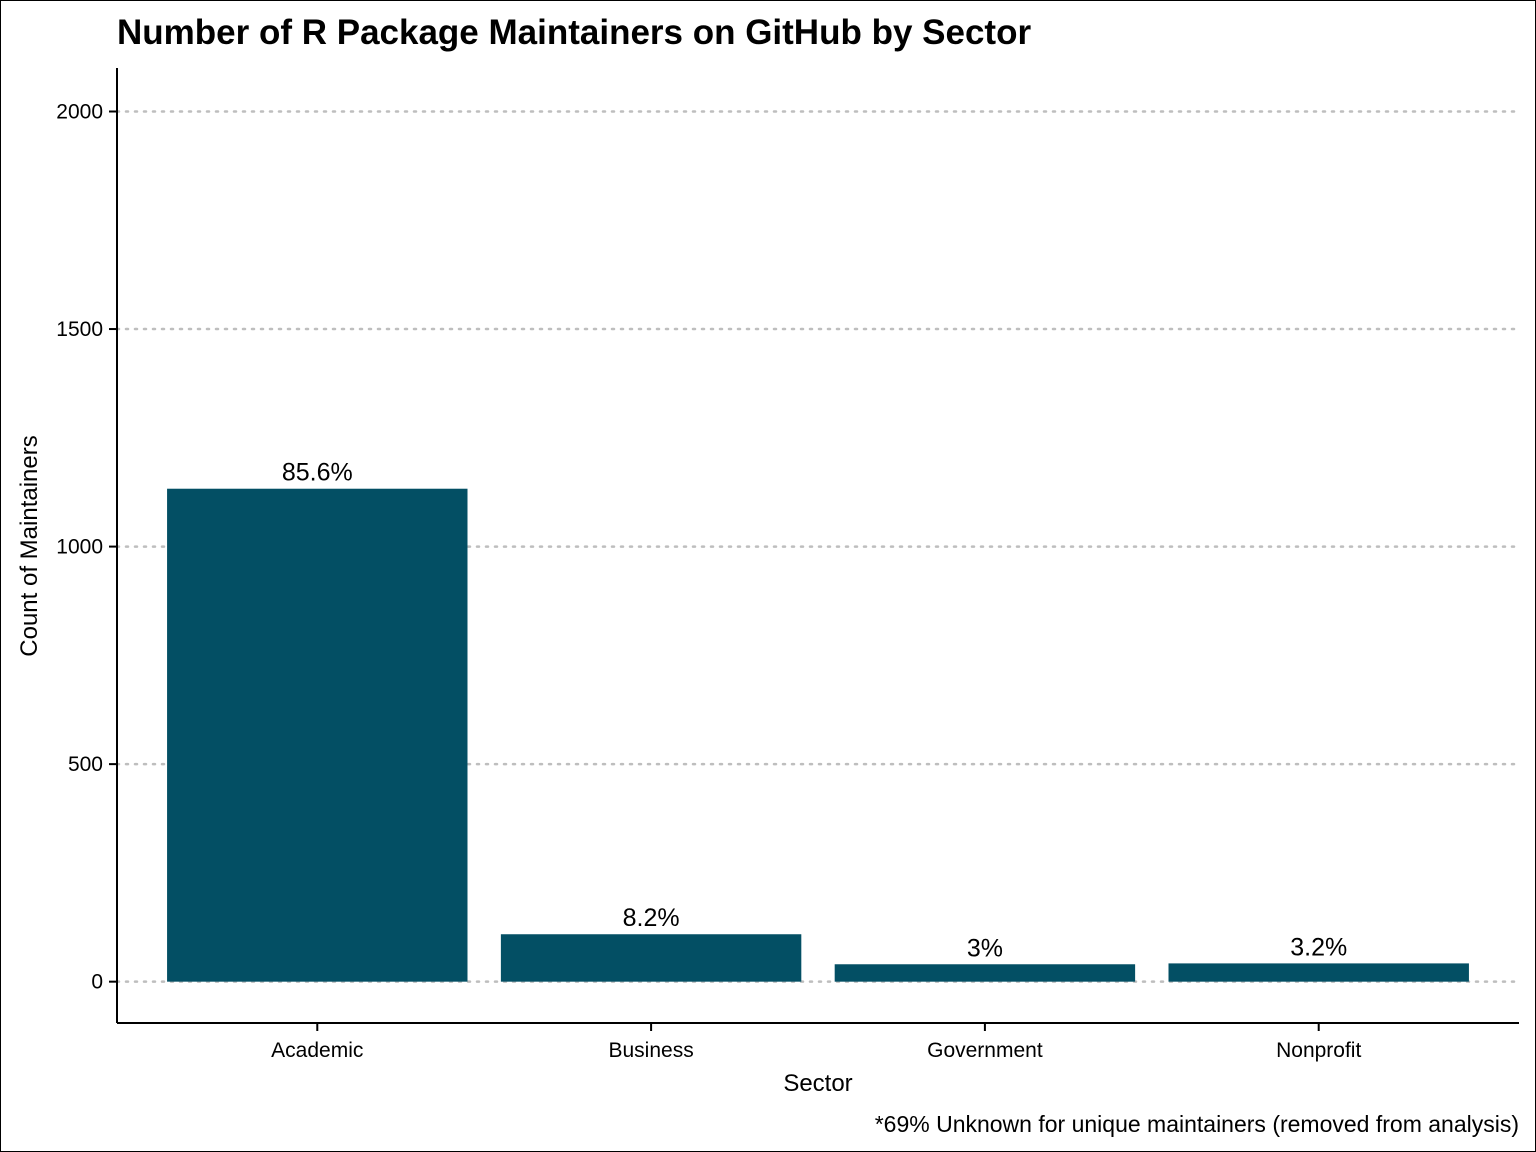 This screenshot has height=1152, width=1536. Describe the element at coordinates (1318, 1050) in the screenshot. I see `x-tick-label-nonprofit: Nonprofit` at that location.